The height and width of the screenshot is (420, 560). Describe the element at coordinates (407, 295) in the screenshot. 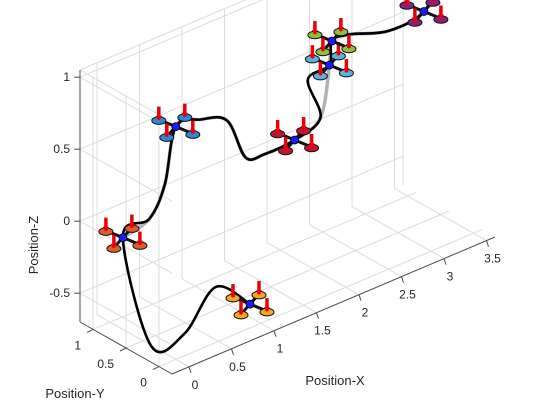

I see `x-tick-label: 2.5` at that location.